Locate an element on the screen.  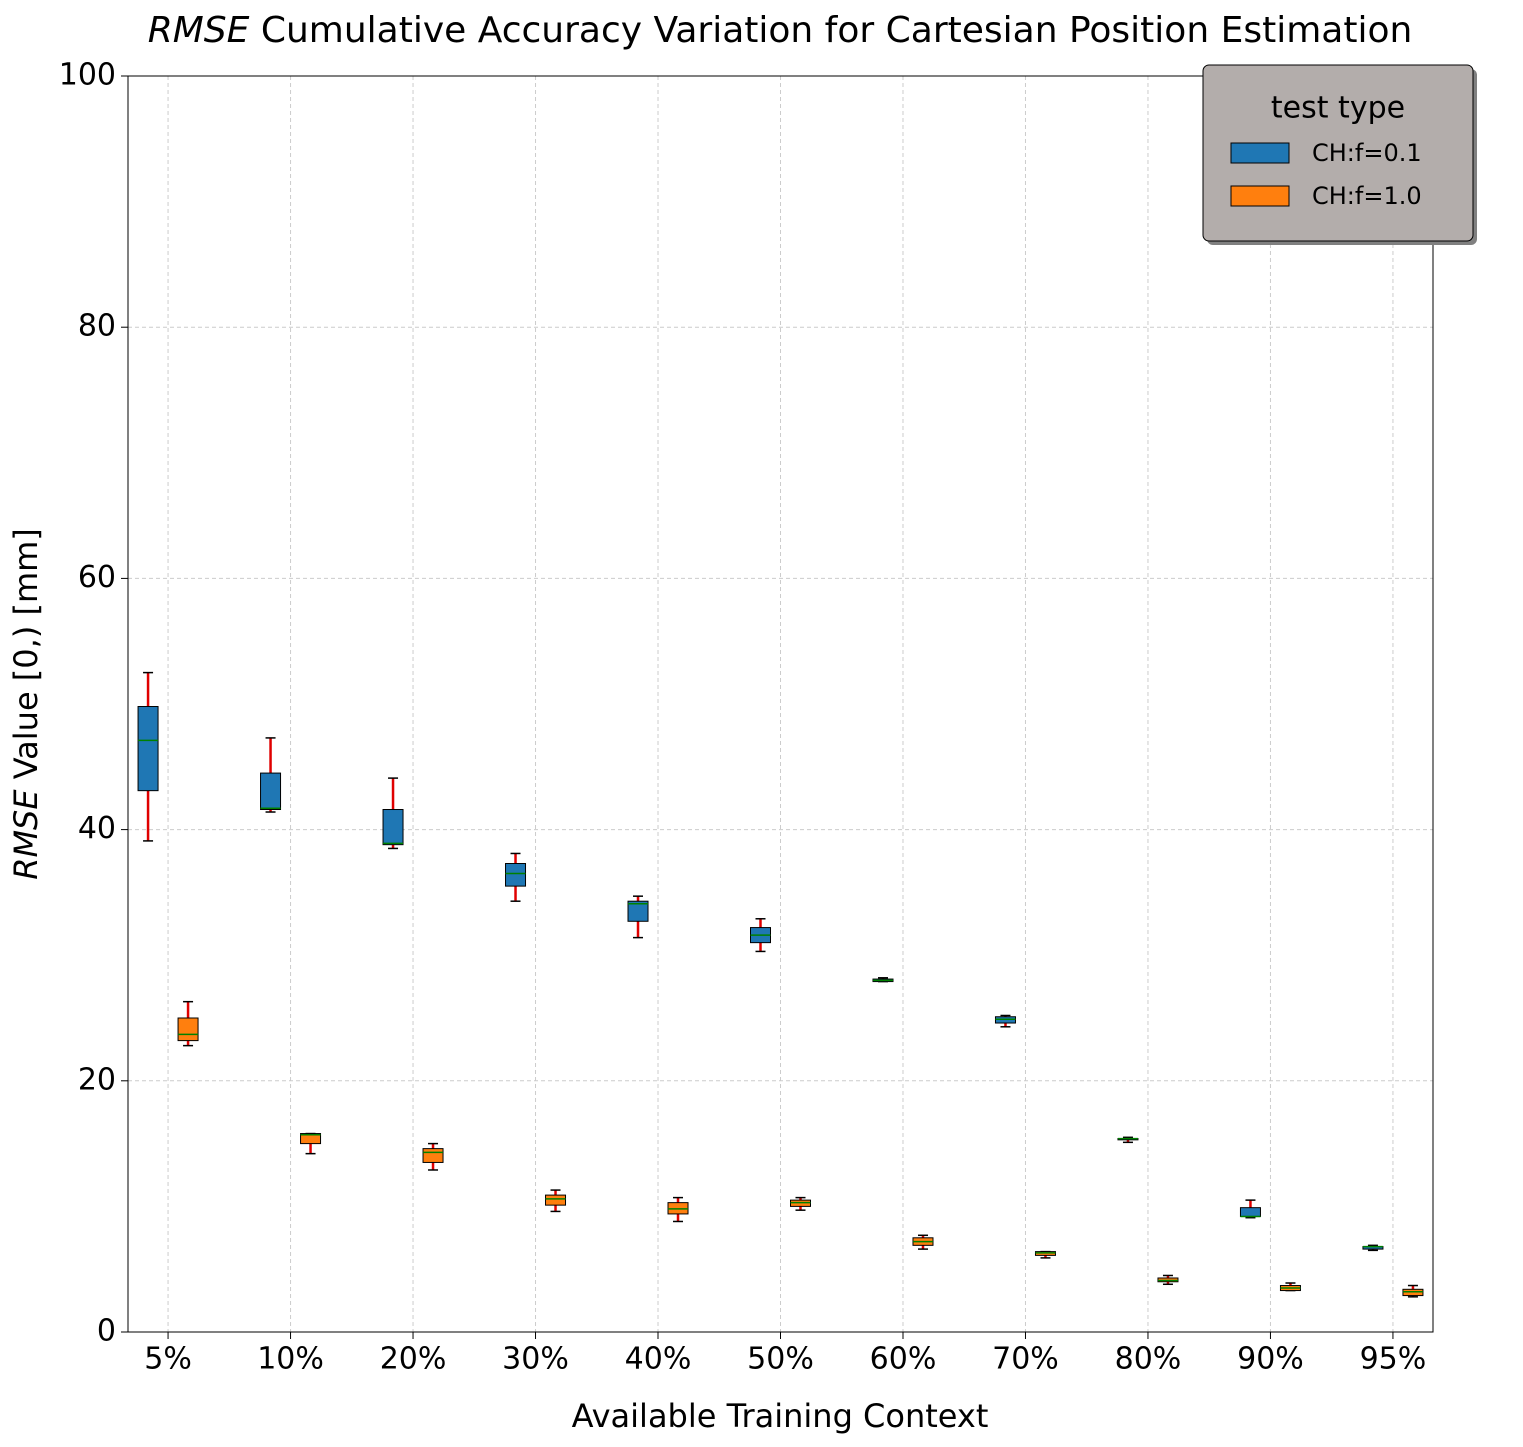
legend-label: CH:f=0.1 is located at coordinates (1367, 153).